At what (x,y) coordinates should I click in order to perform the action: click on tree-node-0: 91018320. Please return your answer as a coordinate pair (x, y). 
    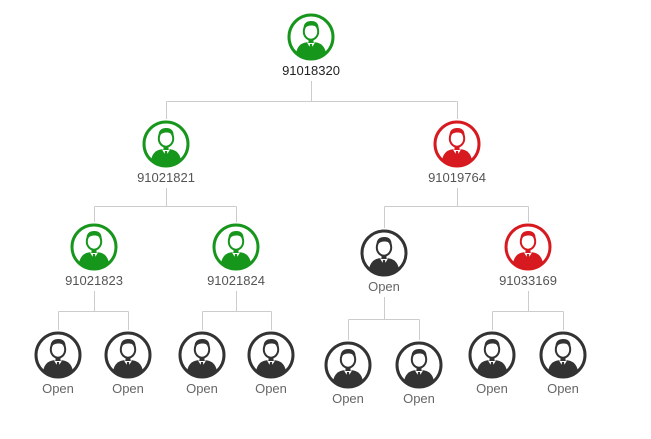
    Looking at the image, I should click on (311, 46).